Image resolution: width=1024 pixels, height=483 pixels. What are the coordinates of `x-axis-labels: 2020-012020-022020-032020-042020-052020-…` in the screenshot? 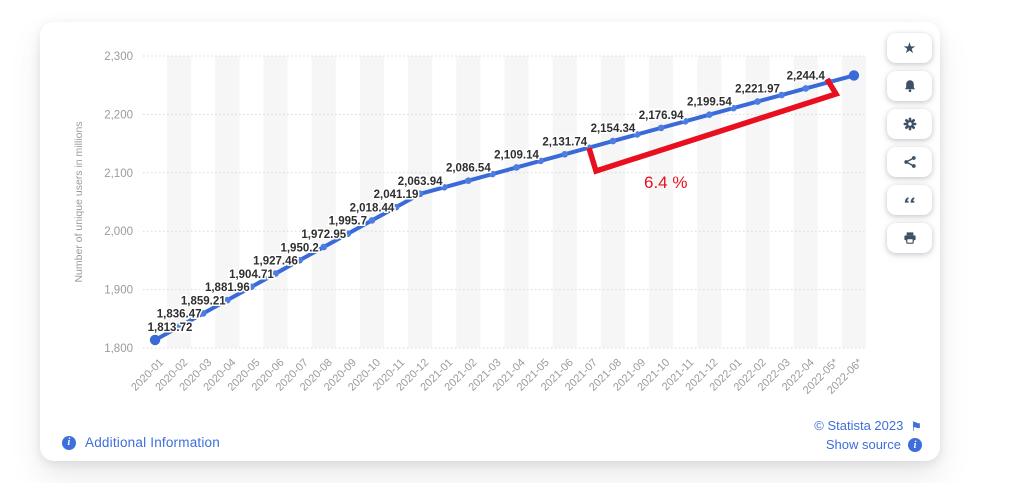 It's located at (497, 376).